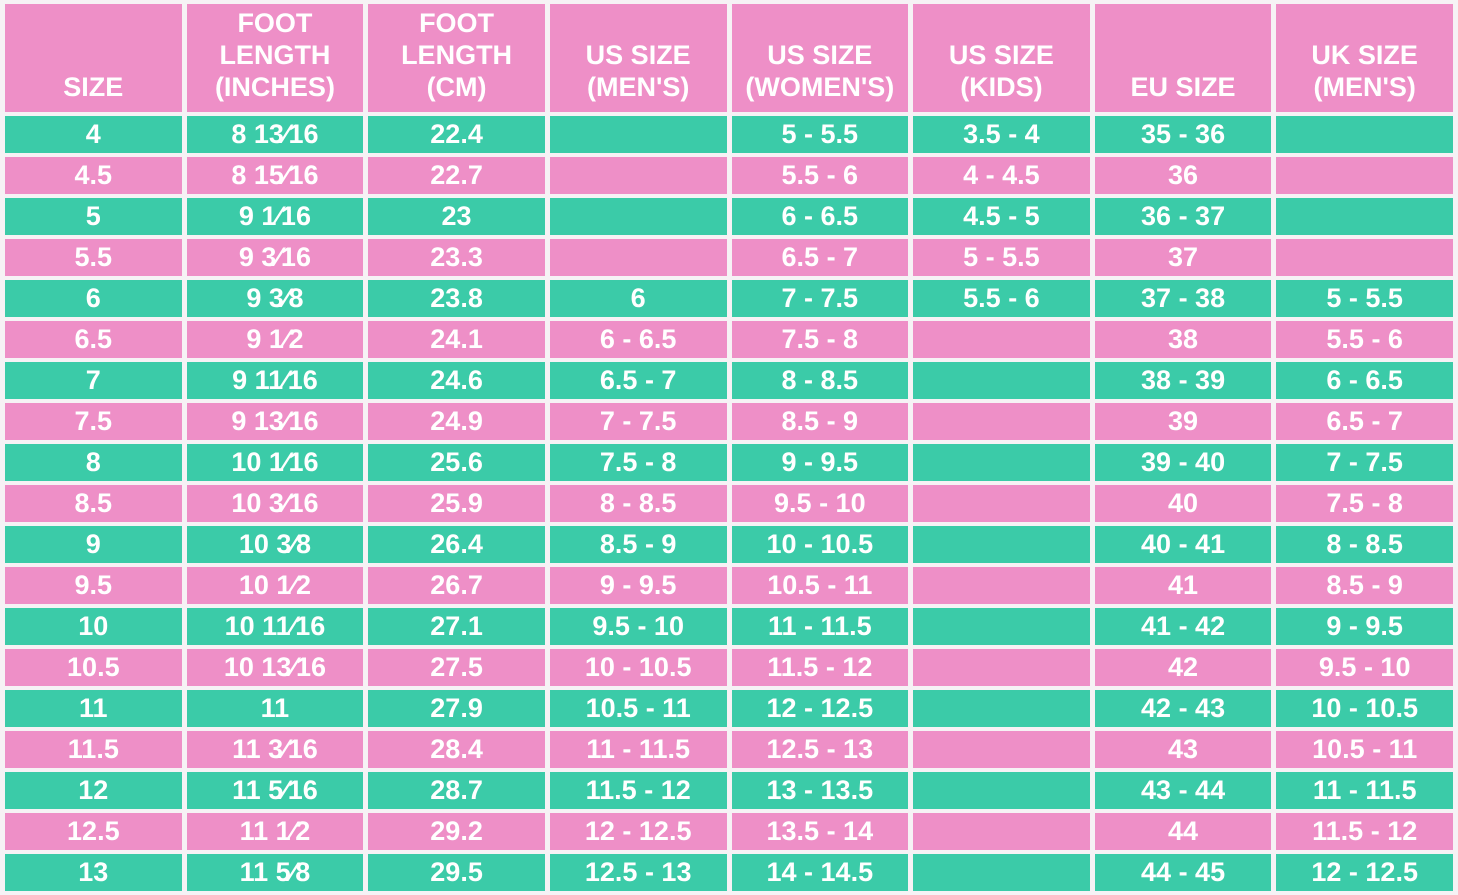  Describe the element at coordinates (1183, 380) in the screenshot. I see `table-cell: 38 - 39` at that location.